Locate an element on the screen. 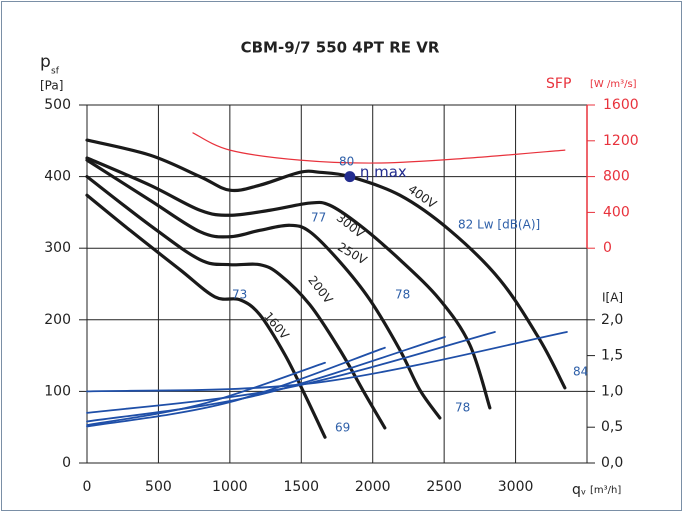 The width and height of the screenshot is (683, 512). y3-tick-label: 0,0 is located at coordinates (612, 463).